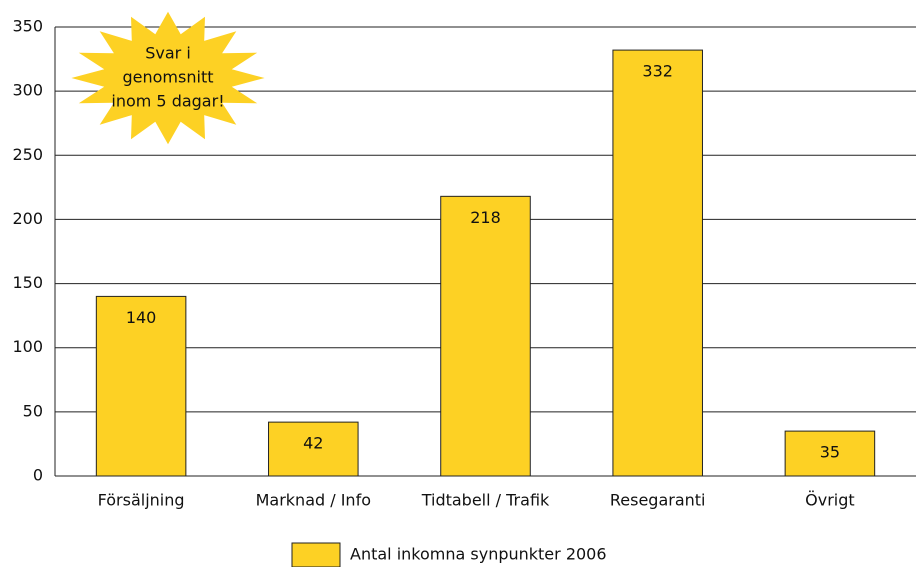 The width and height of the screenshot is (916, 567). What do you see at coordinates (478, 554) in the screenshot?
I see `legend-label: Antal inkomna synpunkter 2006` at bounding box center [478, 554].